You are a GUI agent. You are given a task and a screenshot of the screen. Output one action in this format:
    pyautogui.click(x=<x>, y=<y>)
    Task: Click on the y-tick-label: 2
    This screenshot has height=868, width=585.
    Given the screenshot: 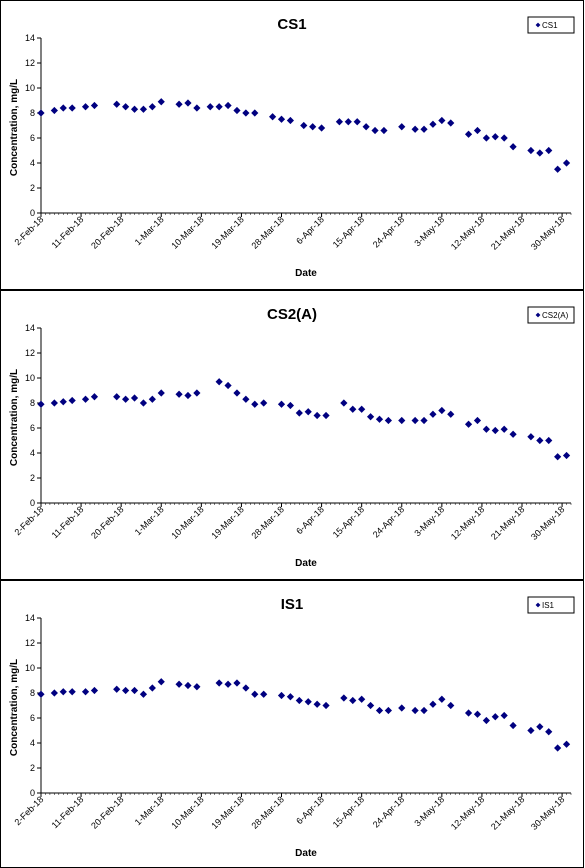 What is the action you would take?
    pyautogui.click(x=32, y=768)
    